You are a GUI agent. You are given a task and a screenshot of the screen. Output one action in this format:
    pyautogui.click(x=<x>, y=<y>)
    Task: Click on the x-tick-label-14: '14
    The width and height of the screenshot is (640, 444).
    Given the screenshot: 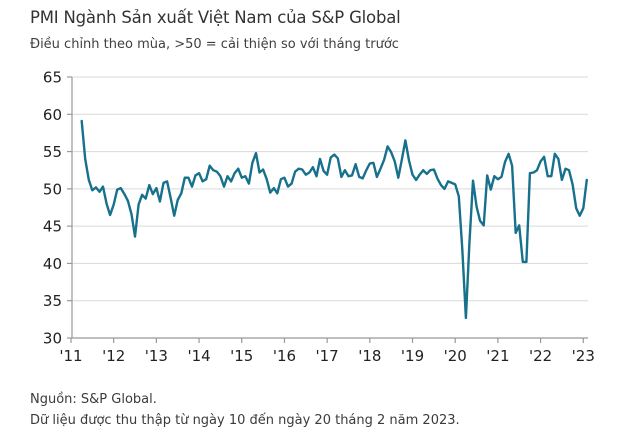 What is the action you would take?
    pyautogui.click(x=198, y=356)
    